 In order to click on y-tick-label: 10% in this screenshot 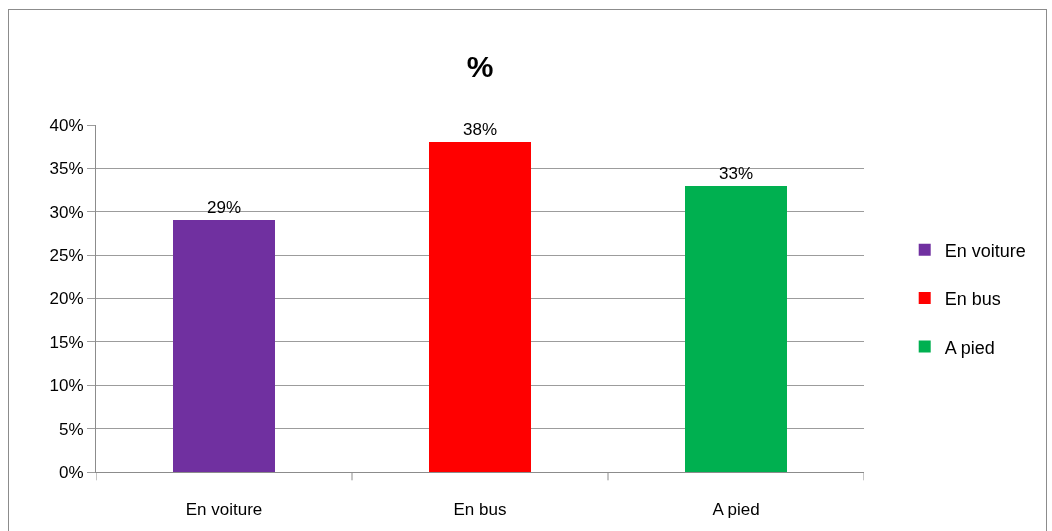, I will do `click(66, 386)`.